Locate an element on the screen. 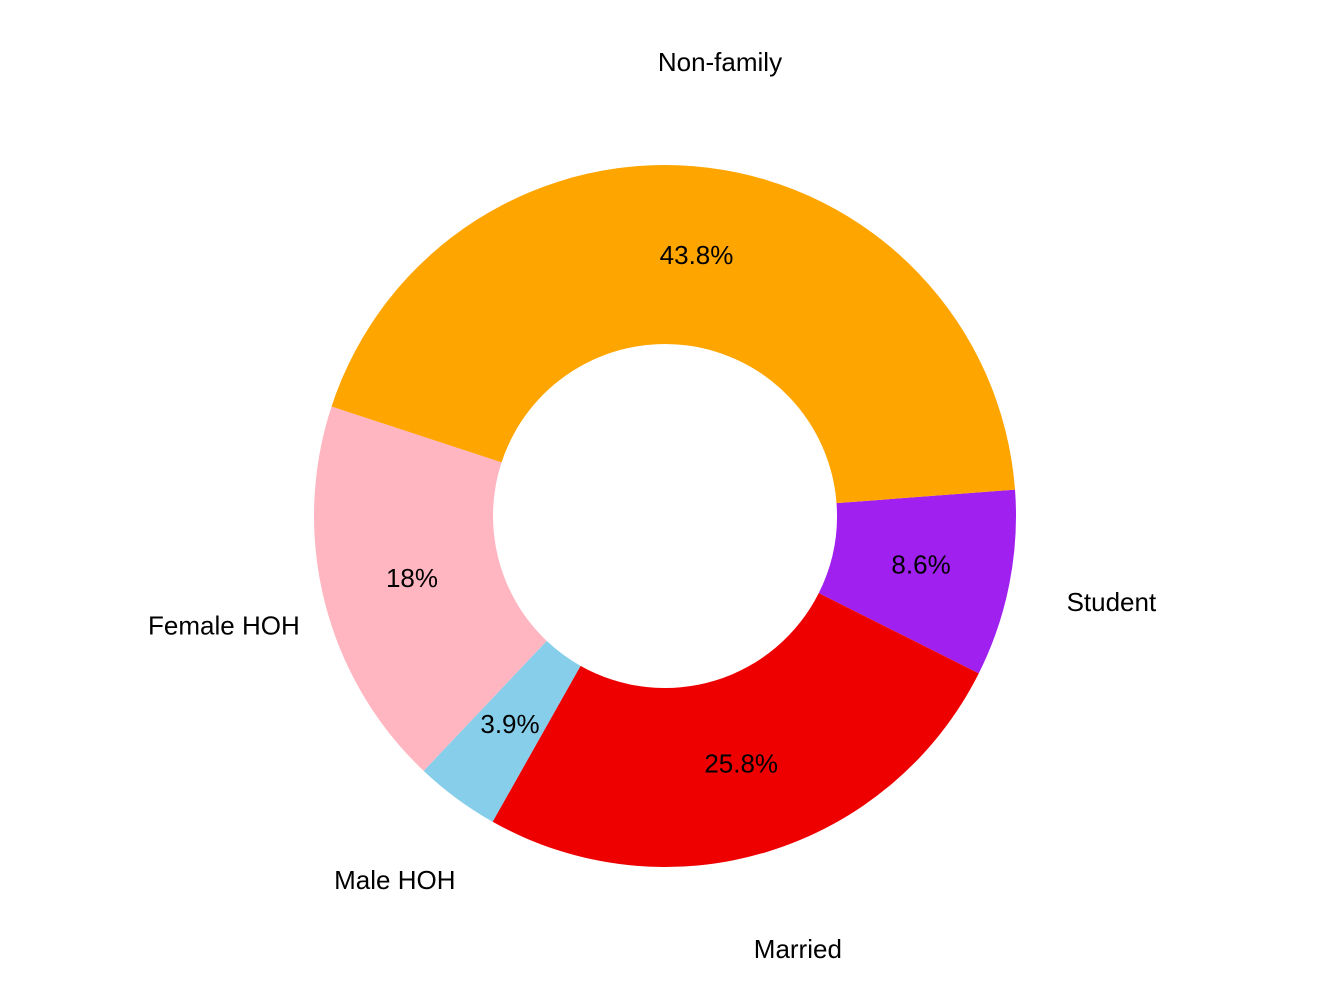 This screenshot has height=1008, width=1344. value-label: 43.8% is located at coordinates (697, 255).